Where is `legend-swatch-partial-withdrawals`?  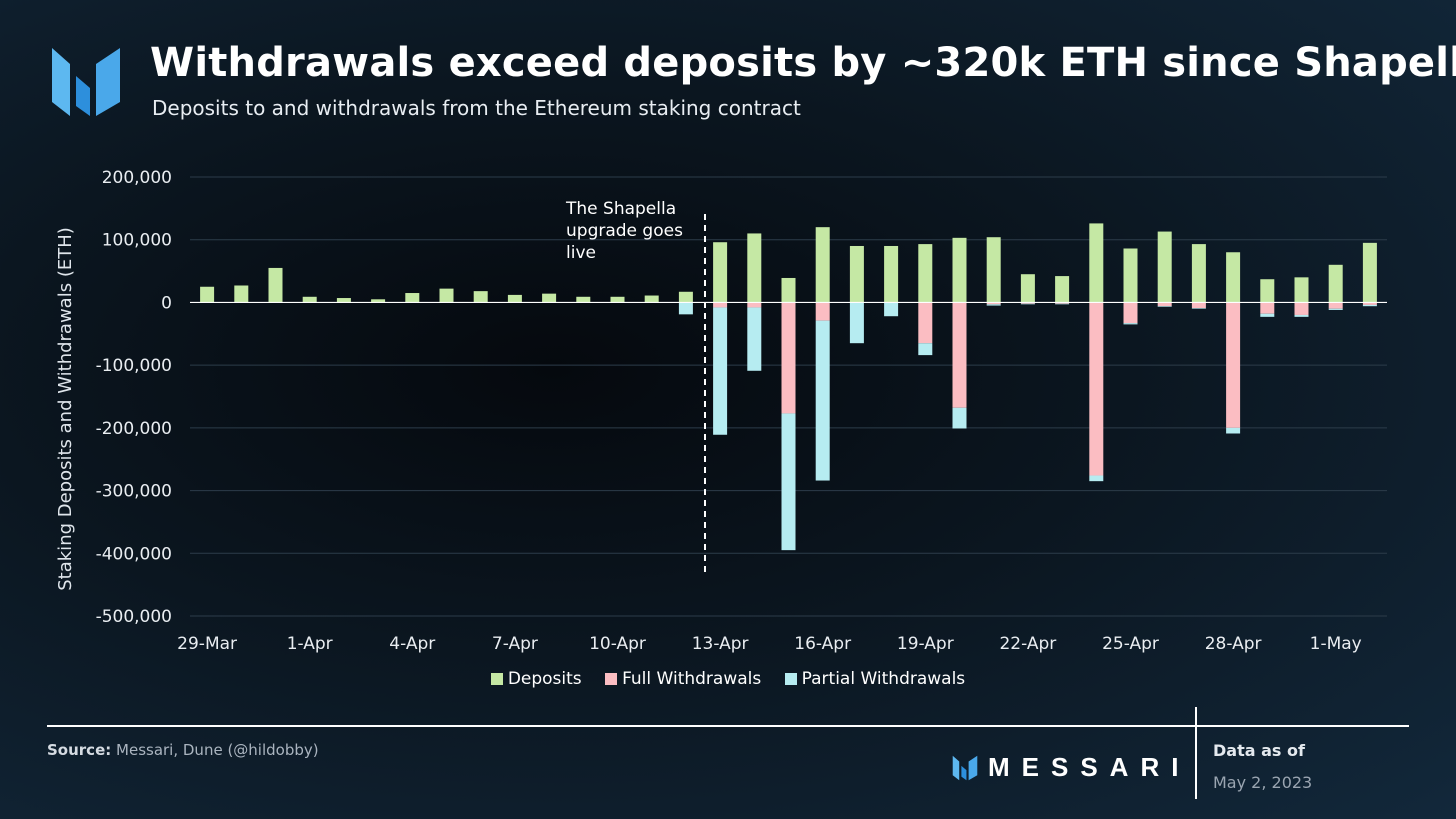 legend-swatch-partial-withdrawals is located at coordinates (790, 679).